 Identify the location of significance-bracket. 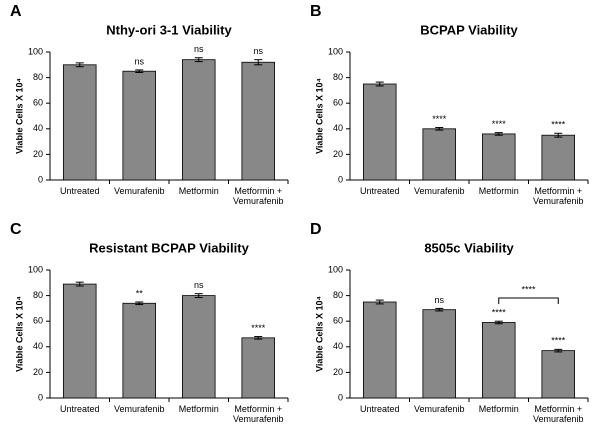
(528, 300).